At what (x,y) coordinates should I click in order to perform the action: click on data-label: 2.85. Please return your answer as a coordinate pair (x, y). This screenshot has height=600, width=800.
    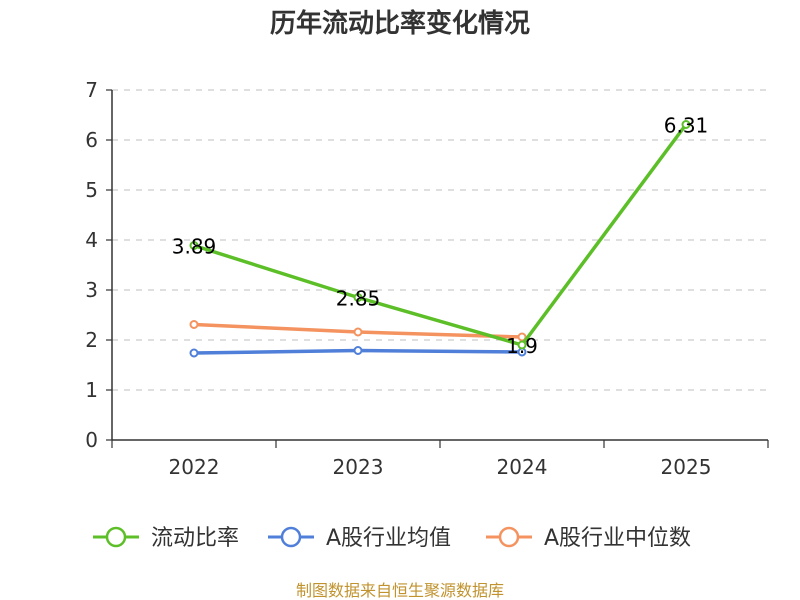
    Looking at the image, I should click on (358, 299).